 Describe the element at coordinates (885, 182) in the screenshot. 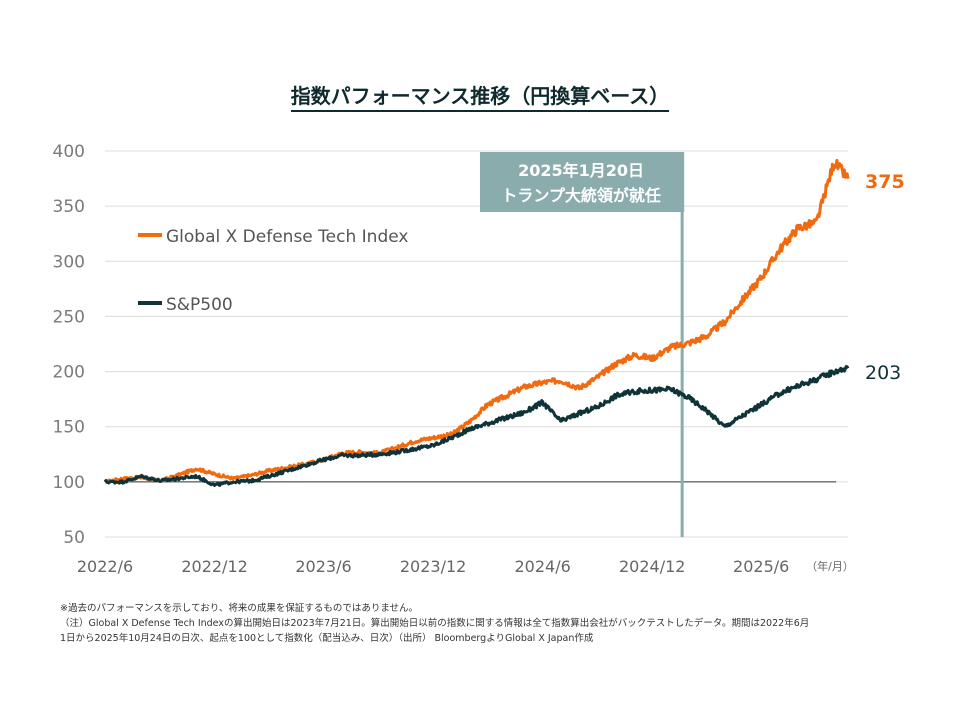

I see `end-value-label: 375` at that location.